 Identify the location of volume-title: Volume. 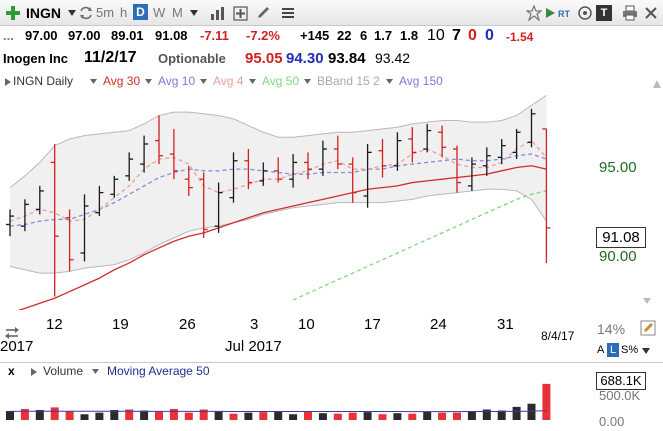
(63, 371).